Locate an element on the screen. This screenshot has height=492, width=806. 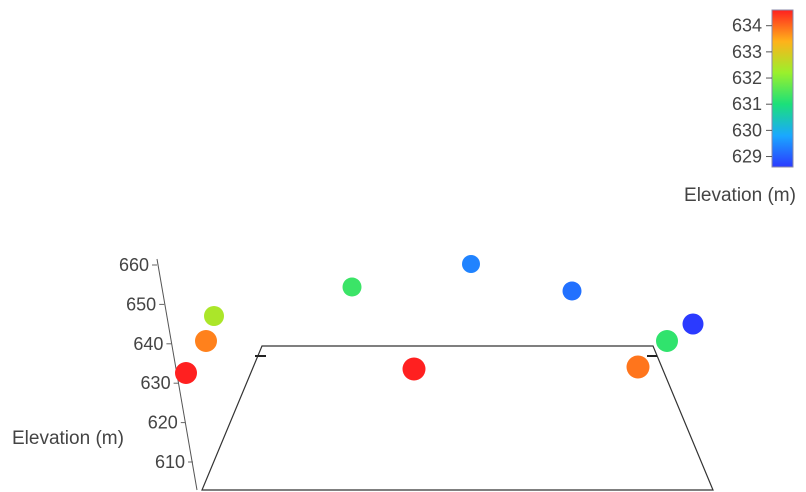
z-tick-label: 660 is located at coordinates (134, 265).